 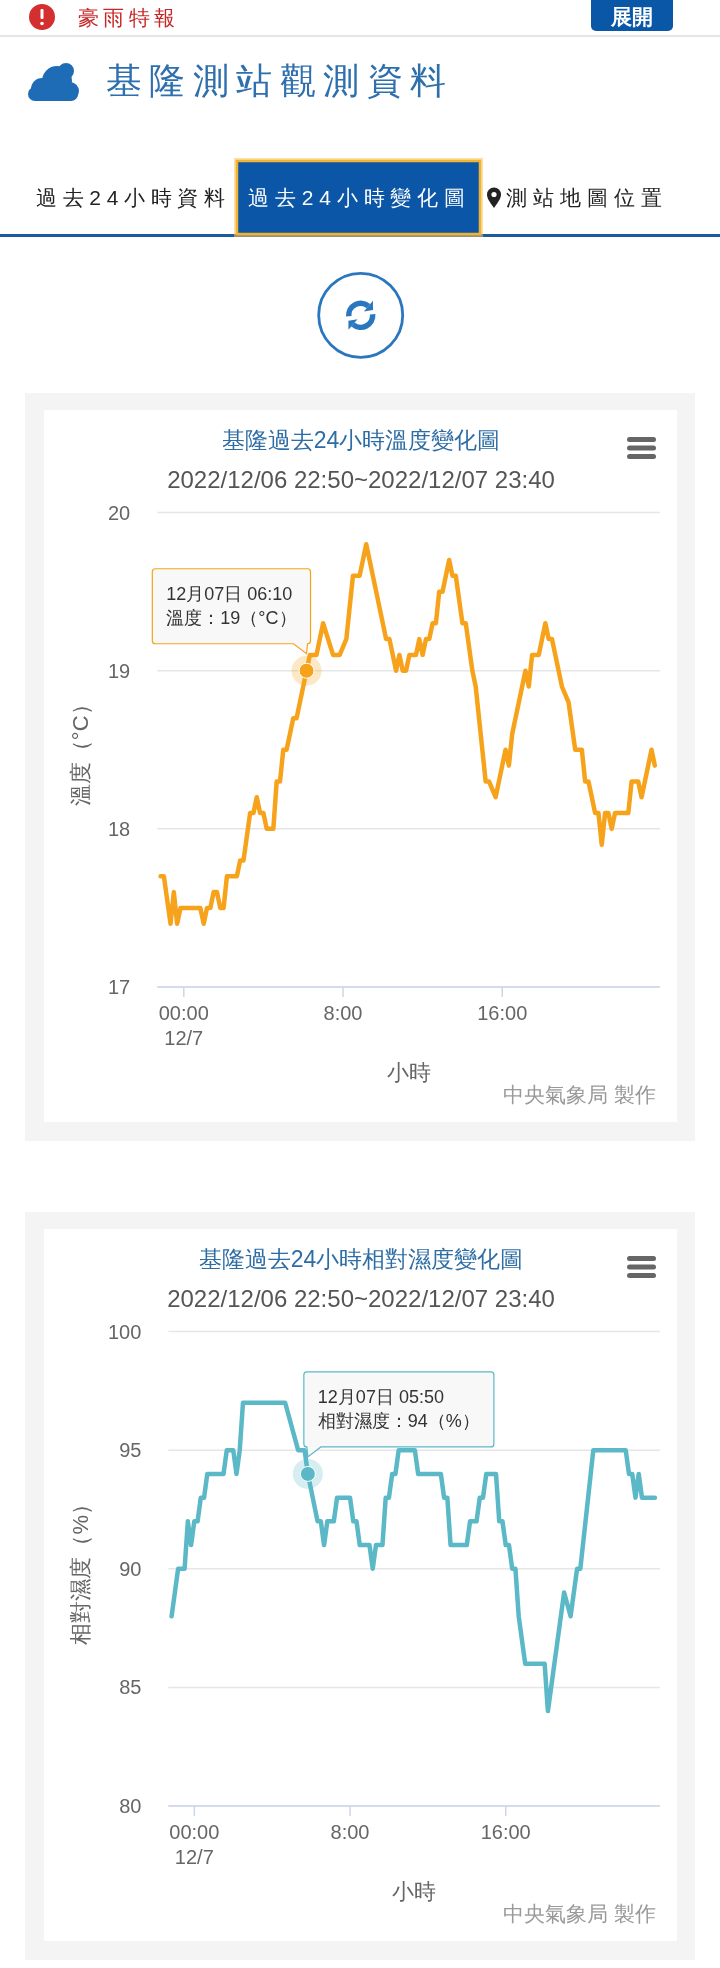 What do you see at coordinates (130, 1806) in the screenshot?
I see `y-tick-label: 80` at bounding box center [130, 1806].